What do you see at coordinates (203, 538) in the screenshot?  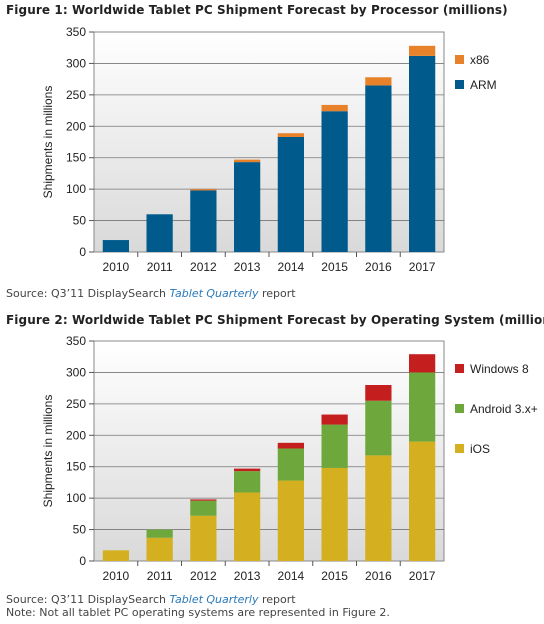 I see `bar-ios-2012` at bounding box center [203, 538].